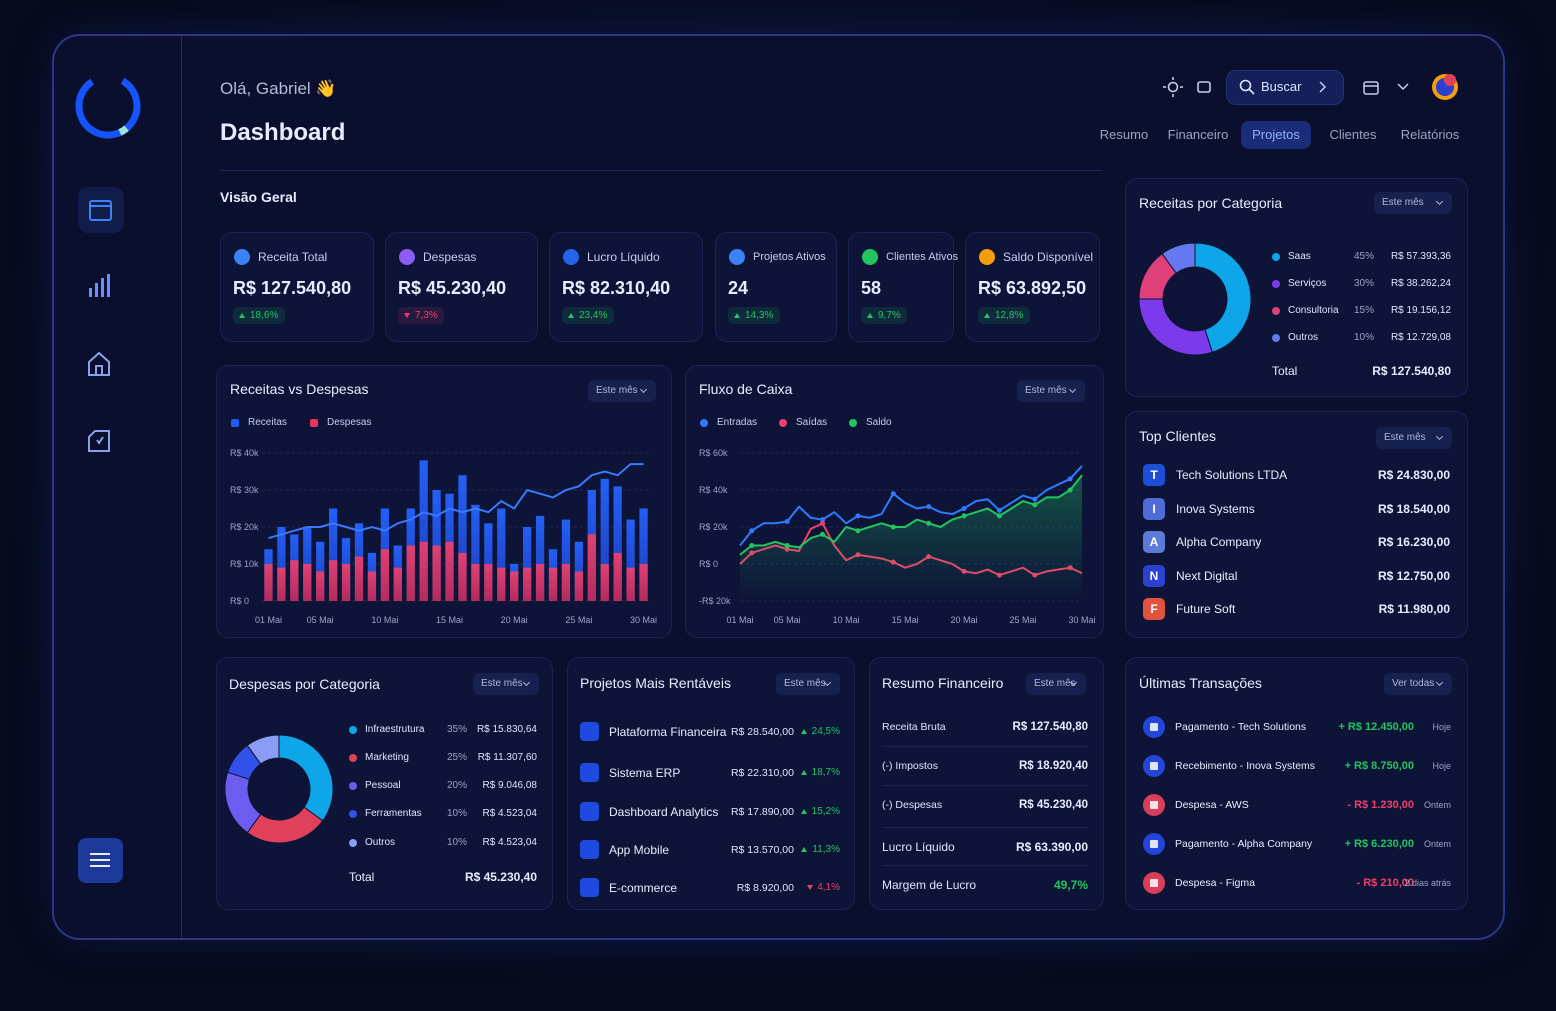 The height and width of the screenshot is (1011, 1556). I want to click on tab: Projetos, so click(1276, 134).